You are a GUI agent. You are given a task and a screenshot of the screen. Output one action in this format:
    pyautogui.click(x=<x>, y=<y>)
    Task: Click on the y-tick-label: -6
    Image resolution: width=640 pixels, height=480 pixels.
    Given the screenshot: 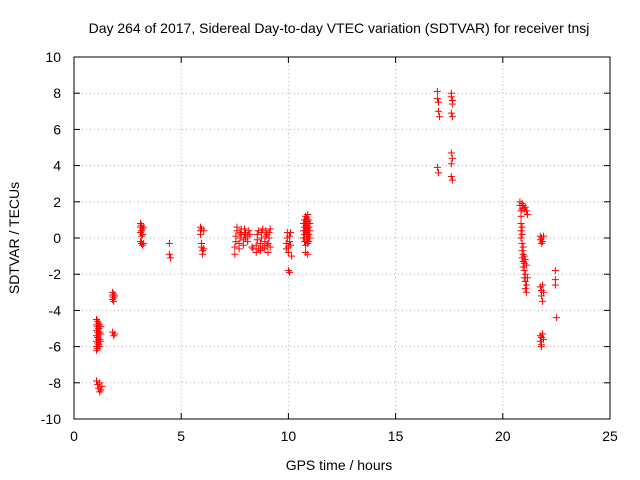 What is the action you would take?
    pyautogui.click(x=55, y=347)
    